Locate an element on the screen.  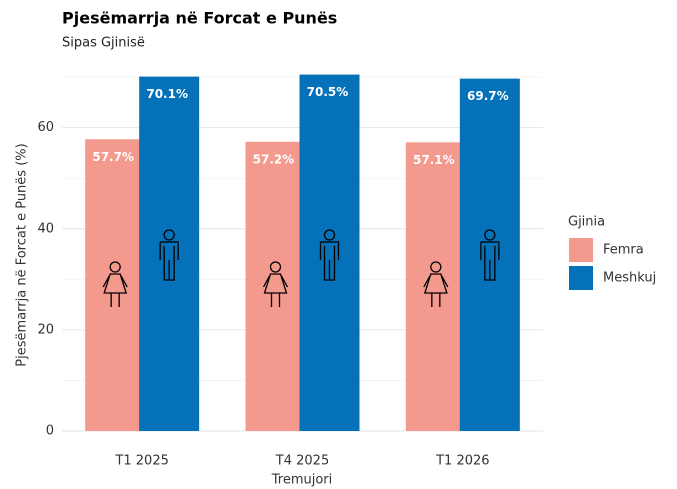
x-axis-label: Tremujori is located at coordinates (302, 480).